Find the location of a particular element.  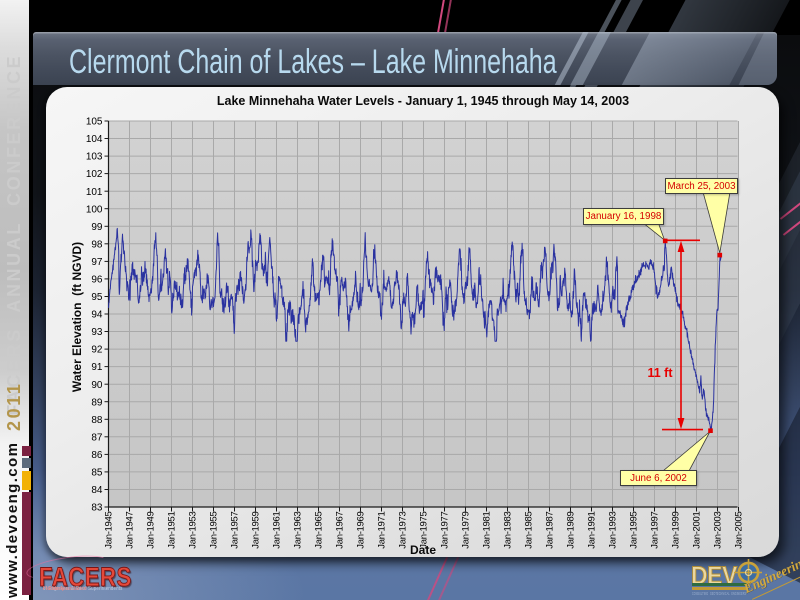

svg-text: Jan-1971 is located at coordinates (382, 529).